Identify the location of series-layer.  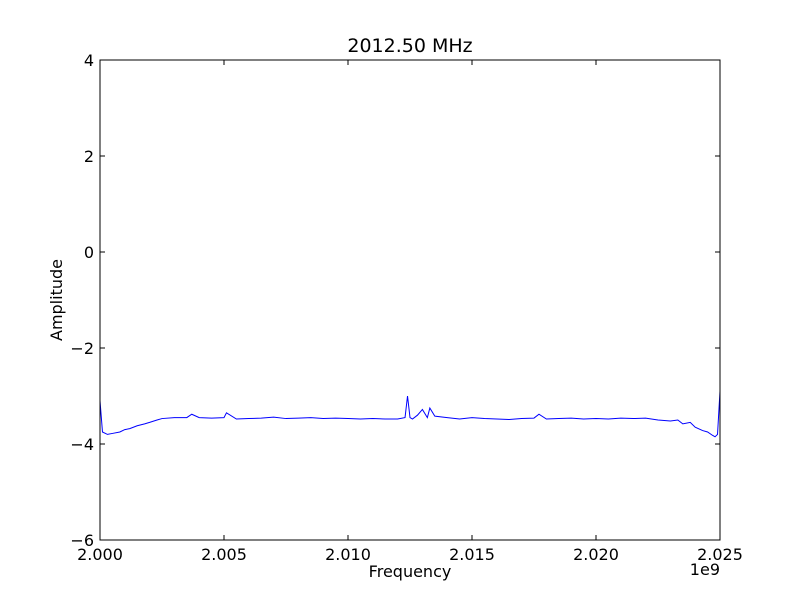
(410, 414).